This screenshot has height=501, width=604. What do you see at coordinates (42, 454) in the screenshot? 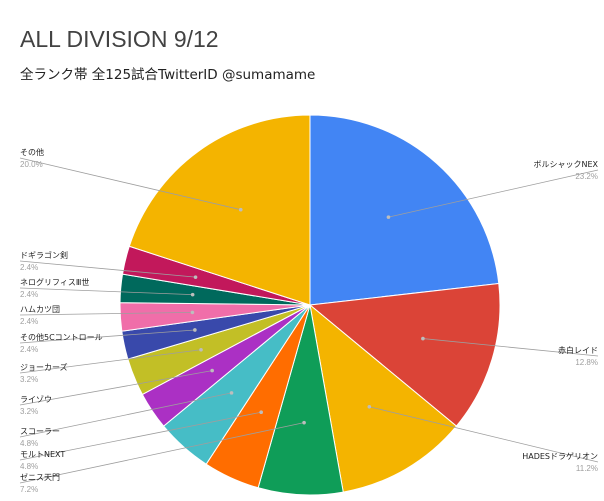
I see `slice-label-name: モルトNEXT` at bounding box center [42, 454].